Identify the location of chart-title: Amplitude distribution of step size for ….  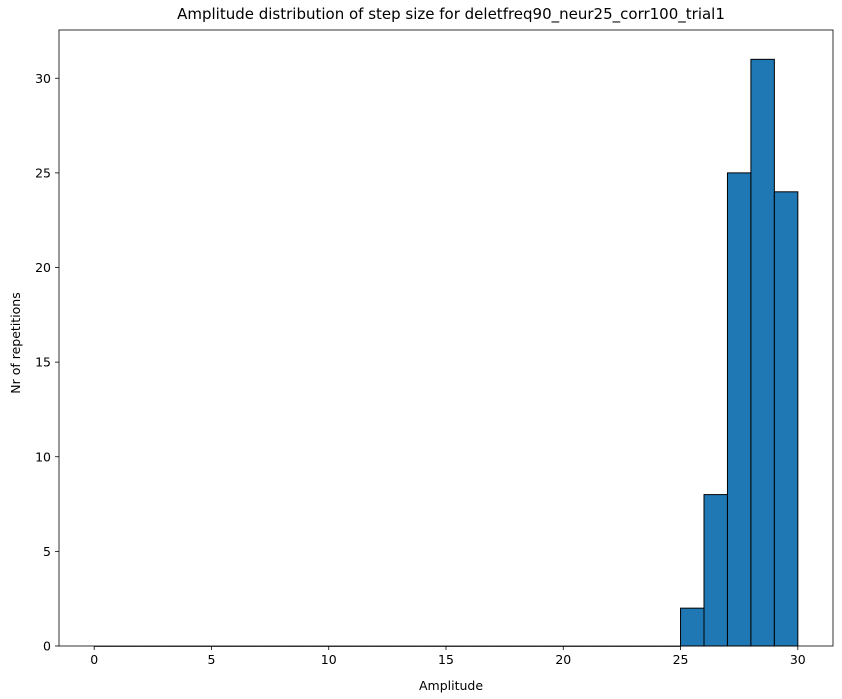
(451, 14).